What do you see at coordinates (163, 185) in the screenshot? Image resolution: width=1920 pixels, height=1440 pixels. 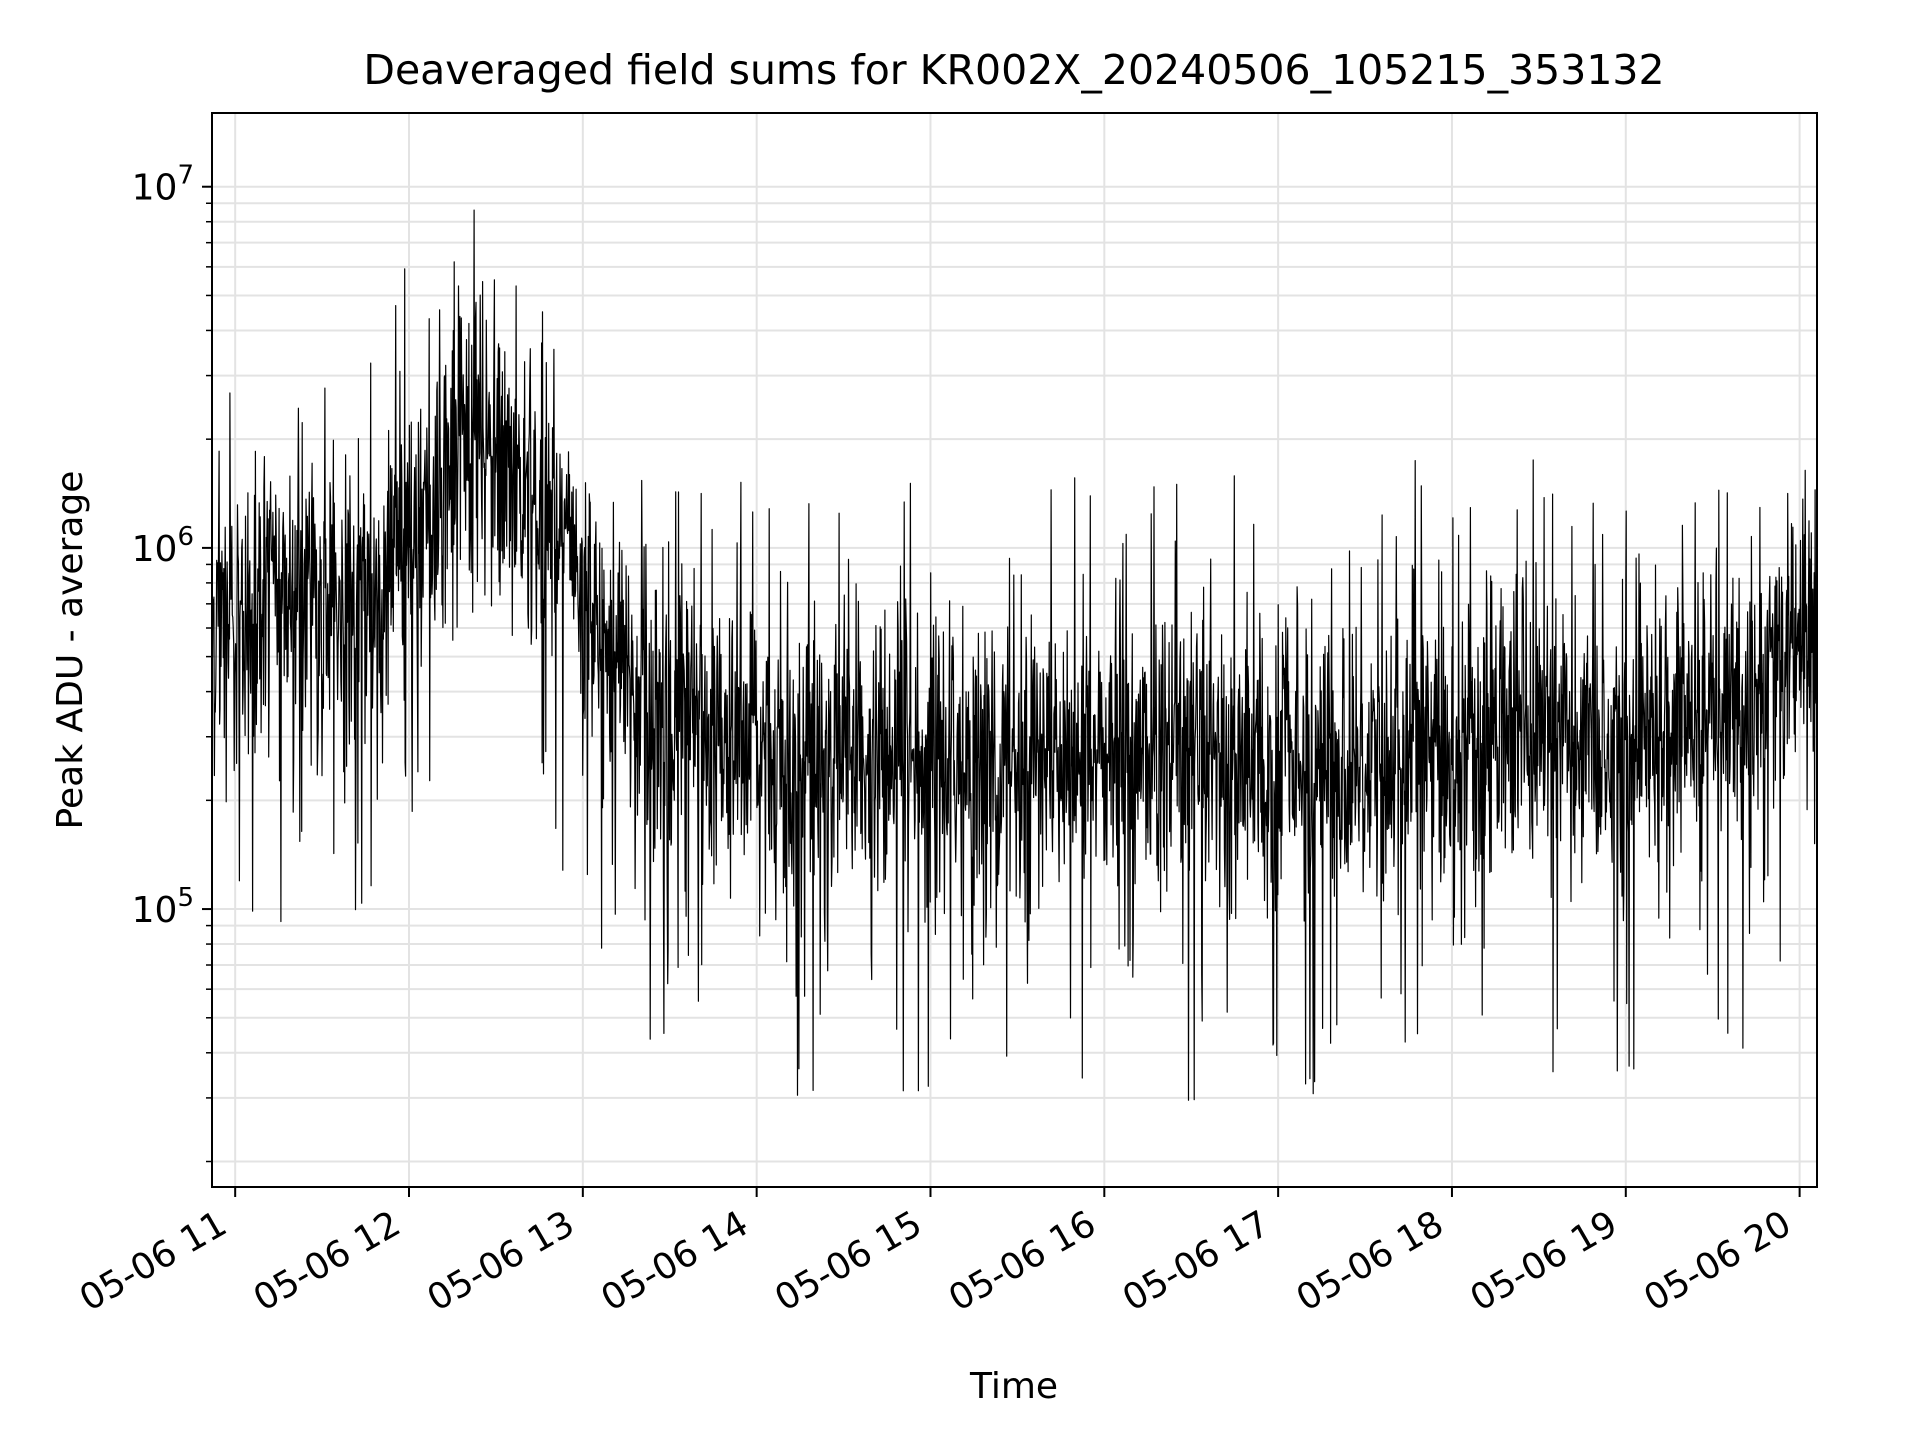 I see `y-tick-label: 10⁷` at bounding box center [163, 185].